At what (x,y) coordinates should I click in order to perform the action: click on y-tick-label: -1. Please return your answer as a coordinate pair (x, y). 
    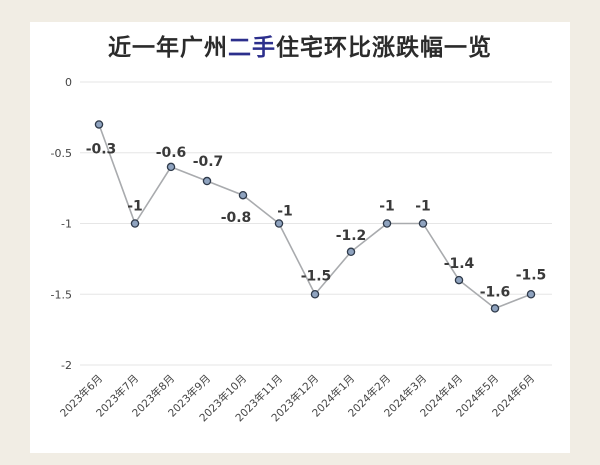
    Looking at the image, I should click on (66, 224).